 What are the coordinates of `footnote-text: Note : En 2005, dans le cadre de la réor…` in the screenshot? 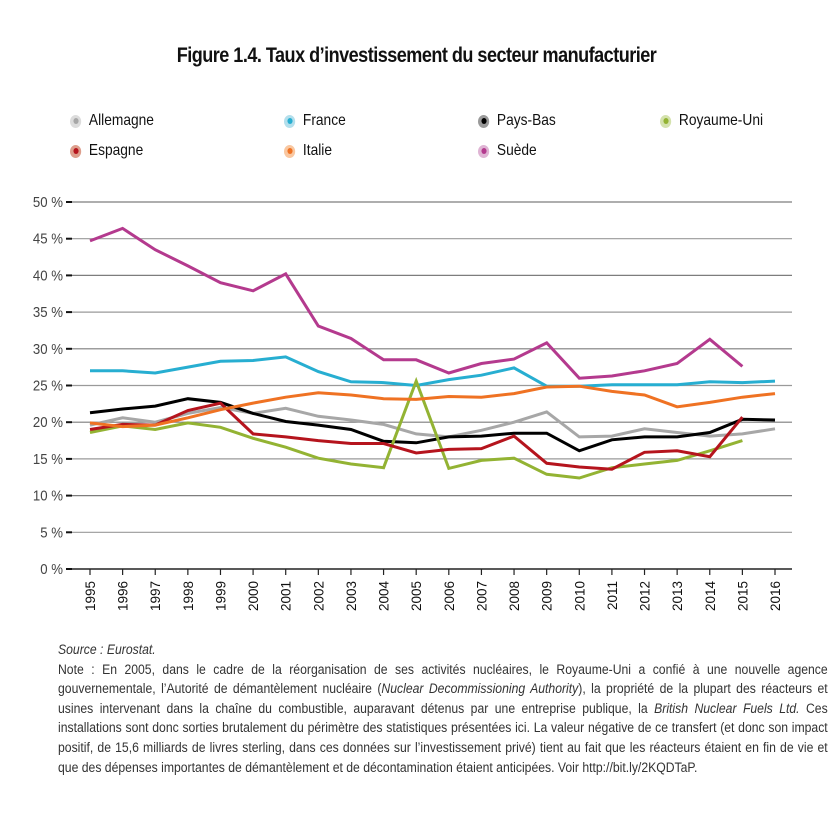 It's located at (443, 679).